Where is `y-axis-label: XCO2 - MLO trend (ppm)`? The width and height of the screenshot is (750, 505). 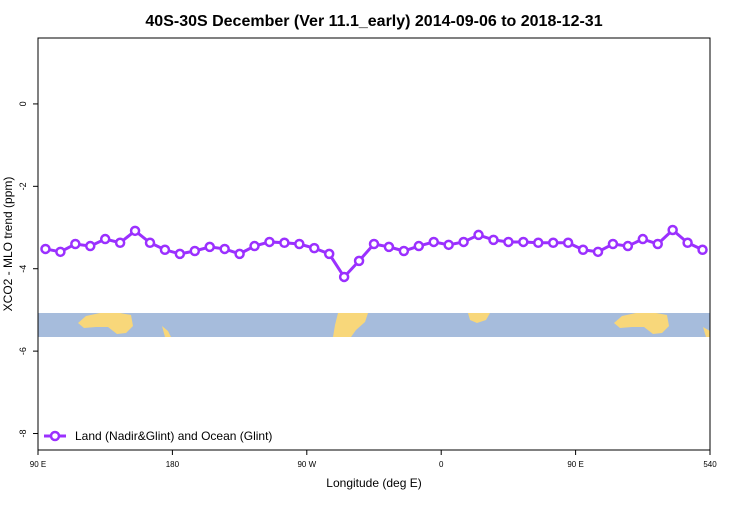
y-axis-label: XCO2 - MLO trend (ppm) is located at coordinates (8, 244).